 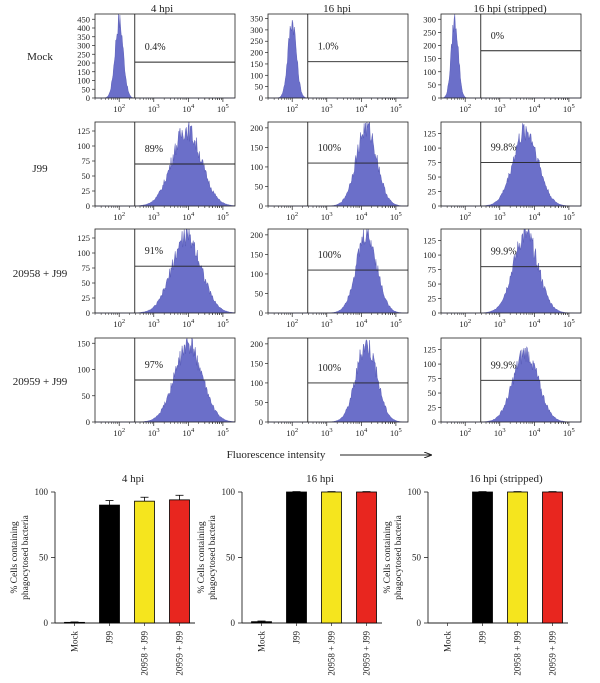 I want to click on hist-20959-j99-16-hpi-histogram, so click(x=338, y=381).